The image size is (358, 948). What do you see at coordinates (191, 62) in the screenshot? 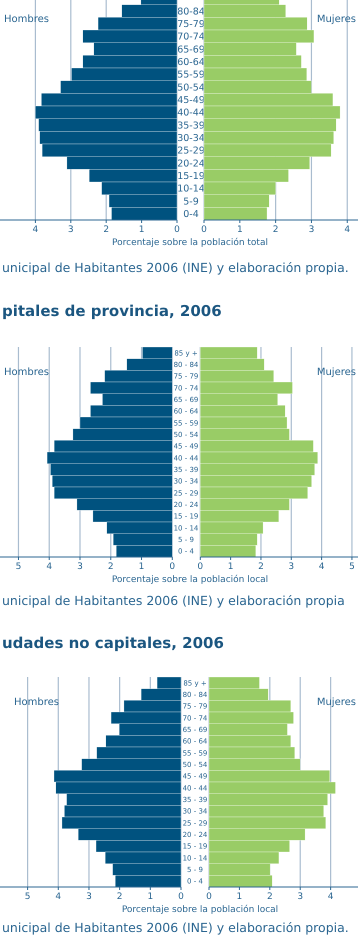
I see `y-tick-label: 60-64` at bounding box center [191, 62].